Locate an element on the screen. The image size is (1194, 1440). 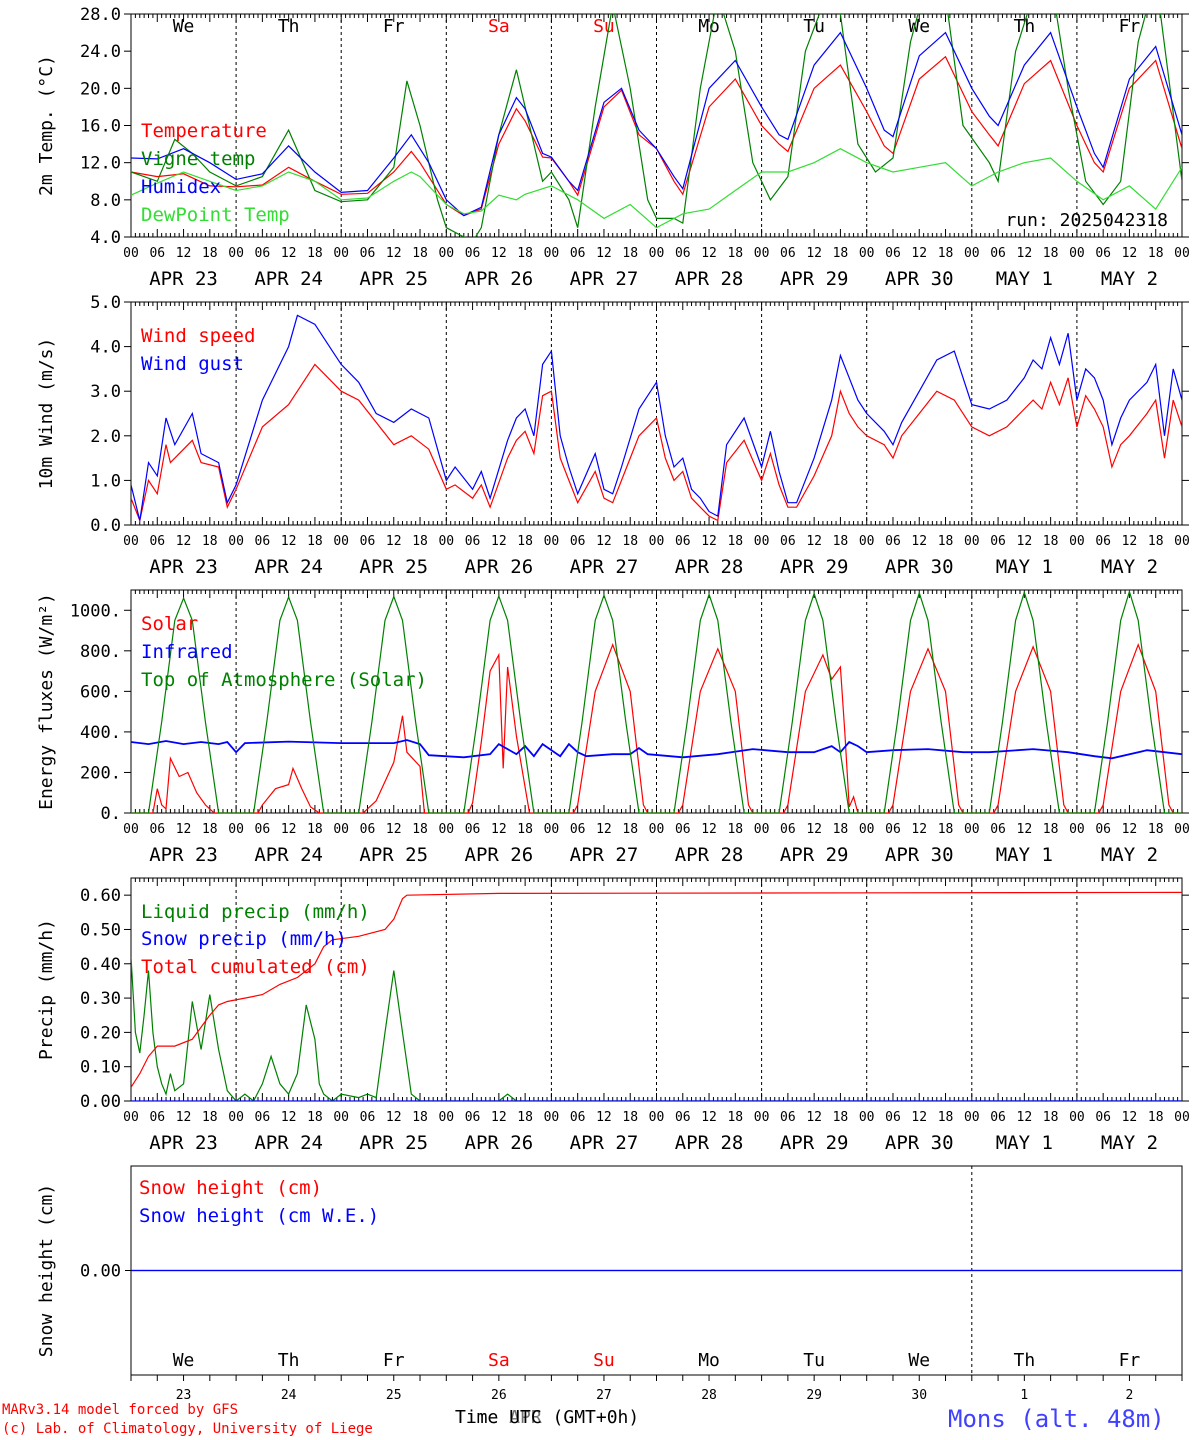
y-tick-label: 1000. is located at coordinates (95, 611).